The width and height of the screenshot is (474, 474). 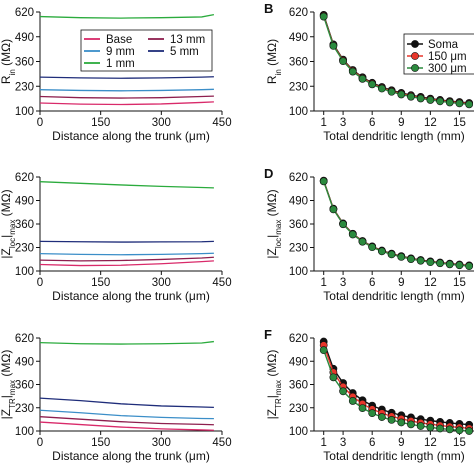 I want to click on x-tick-label: 300, so click(x=161, y=443).